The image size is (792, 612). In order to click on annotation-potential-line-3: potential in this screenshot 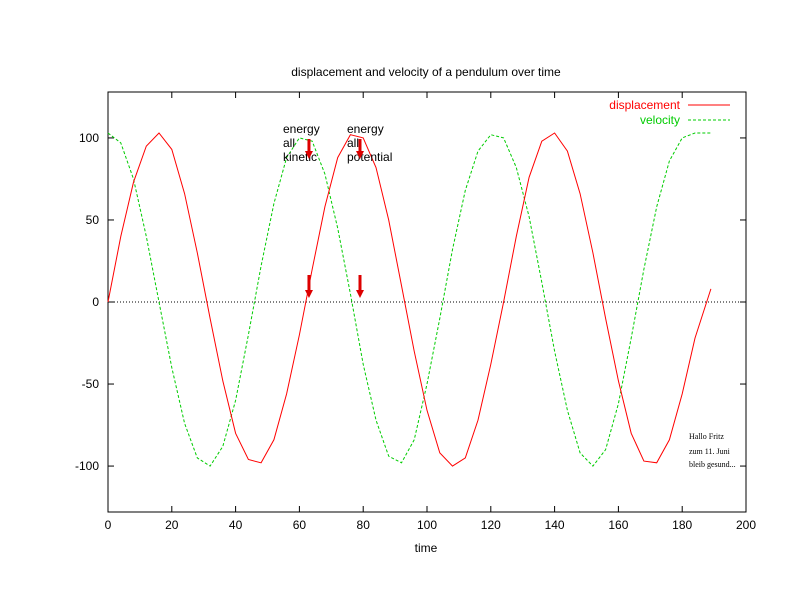, I will do `click(369, 157)`.